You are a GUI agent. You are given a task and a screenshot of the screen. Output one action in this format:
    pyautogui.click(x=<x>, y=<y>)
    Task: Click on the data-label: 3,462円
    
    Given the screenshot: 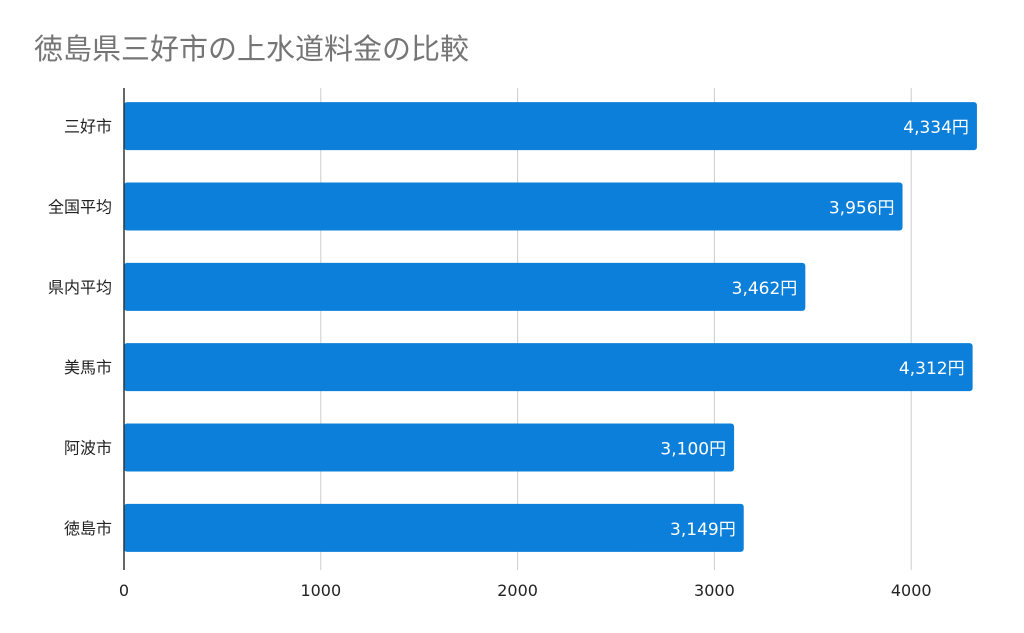 What is the action you would take?
    pyautogui.click(x=765, y=289)
    